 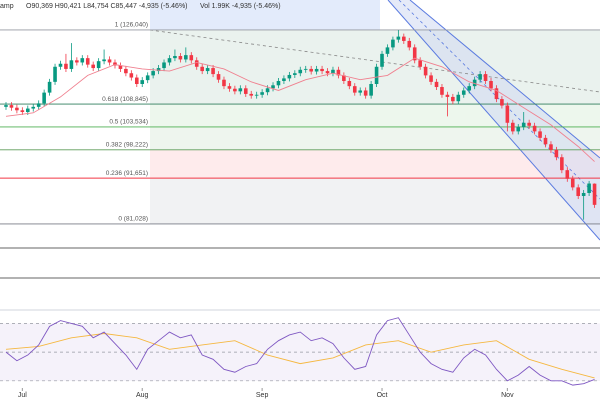 What do you see at coordinates (374, 61) in the screenshot?
I see `trend-line` at bounding box center [374, 61].